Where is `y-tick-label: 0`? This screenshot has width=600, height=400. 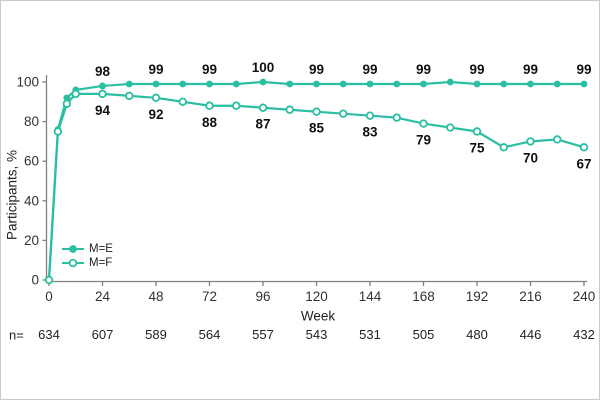 y-tick-label: 0 is located at coordinates (35, 280).